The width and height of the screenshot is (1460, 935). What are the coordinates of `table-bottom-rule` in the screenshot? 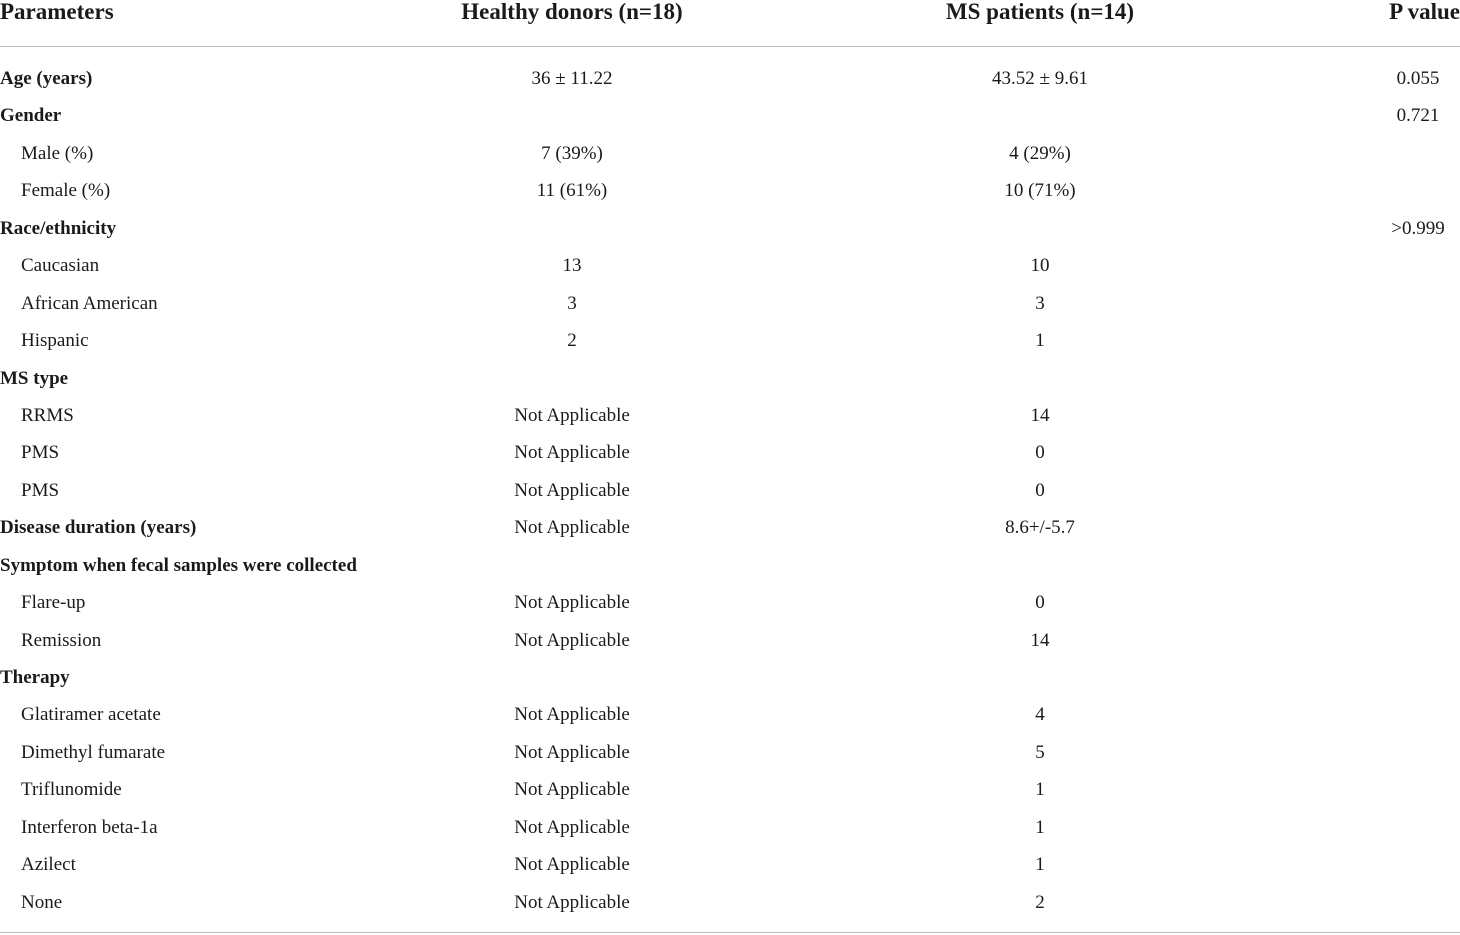 It's located at (730, 932).